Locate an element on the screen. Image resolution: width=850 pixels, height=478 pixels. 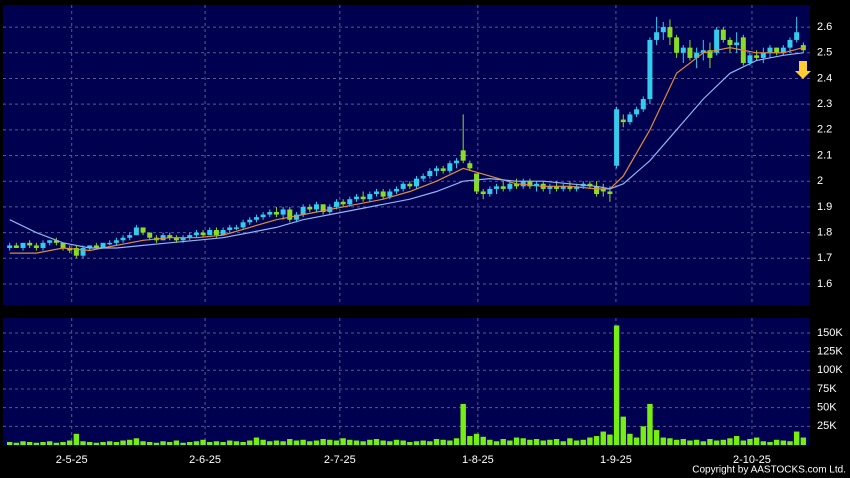
y-tick-label: 1.6 is located at coordinates (824, 284).